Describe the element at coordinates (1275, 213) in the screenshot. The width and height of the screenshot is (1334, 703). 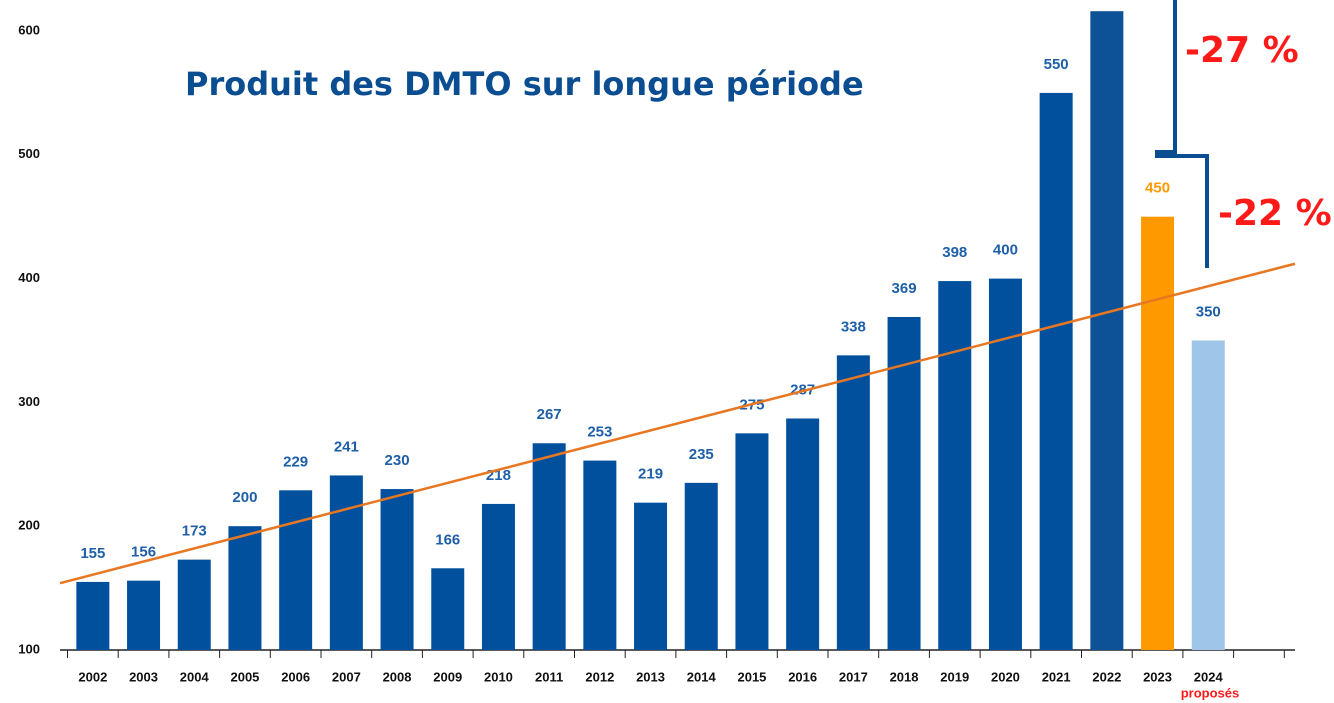
I see `annotation: -22 %` at that location.